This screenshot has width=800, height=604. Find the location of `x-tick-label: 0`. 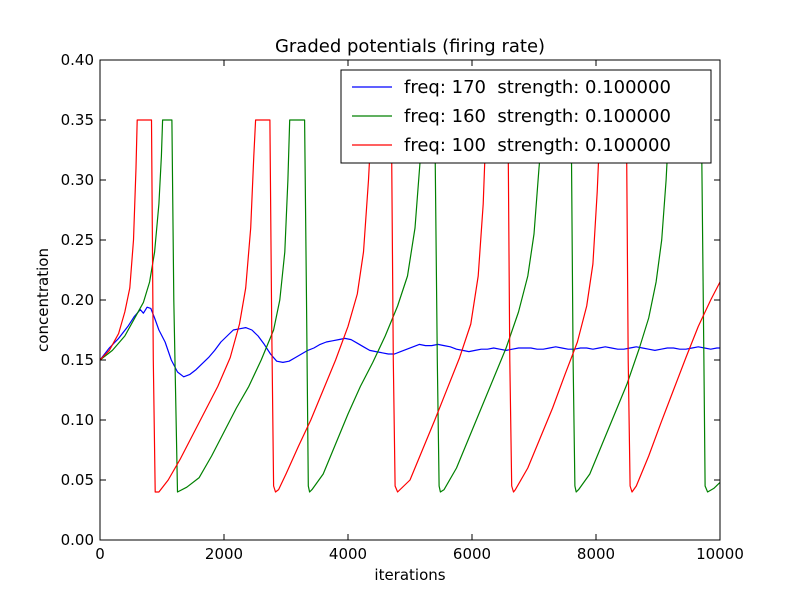

x-tick-label: 0 is located at coordinates (100, 554).